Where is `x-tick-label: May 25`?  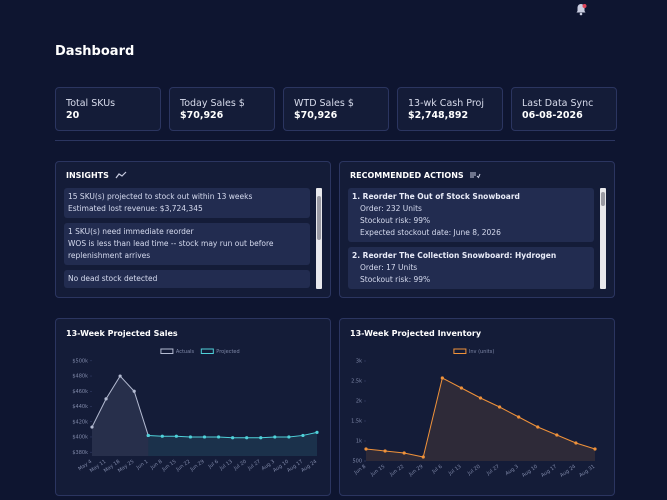
x-tick-label: May 25 is located at coordinates (126, 466).